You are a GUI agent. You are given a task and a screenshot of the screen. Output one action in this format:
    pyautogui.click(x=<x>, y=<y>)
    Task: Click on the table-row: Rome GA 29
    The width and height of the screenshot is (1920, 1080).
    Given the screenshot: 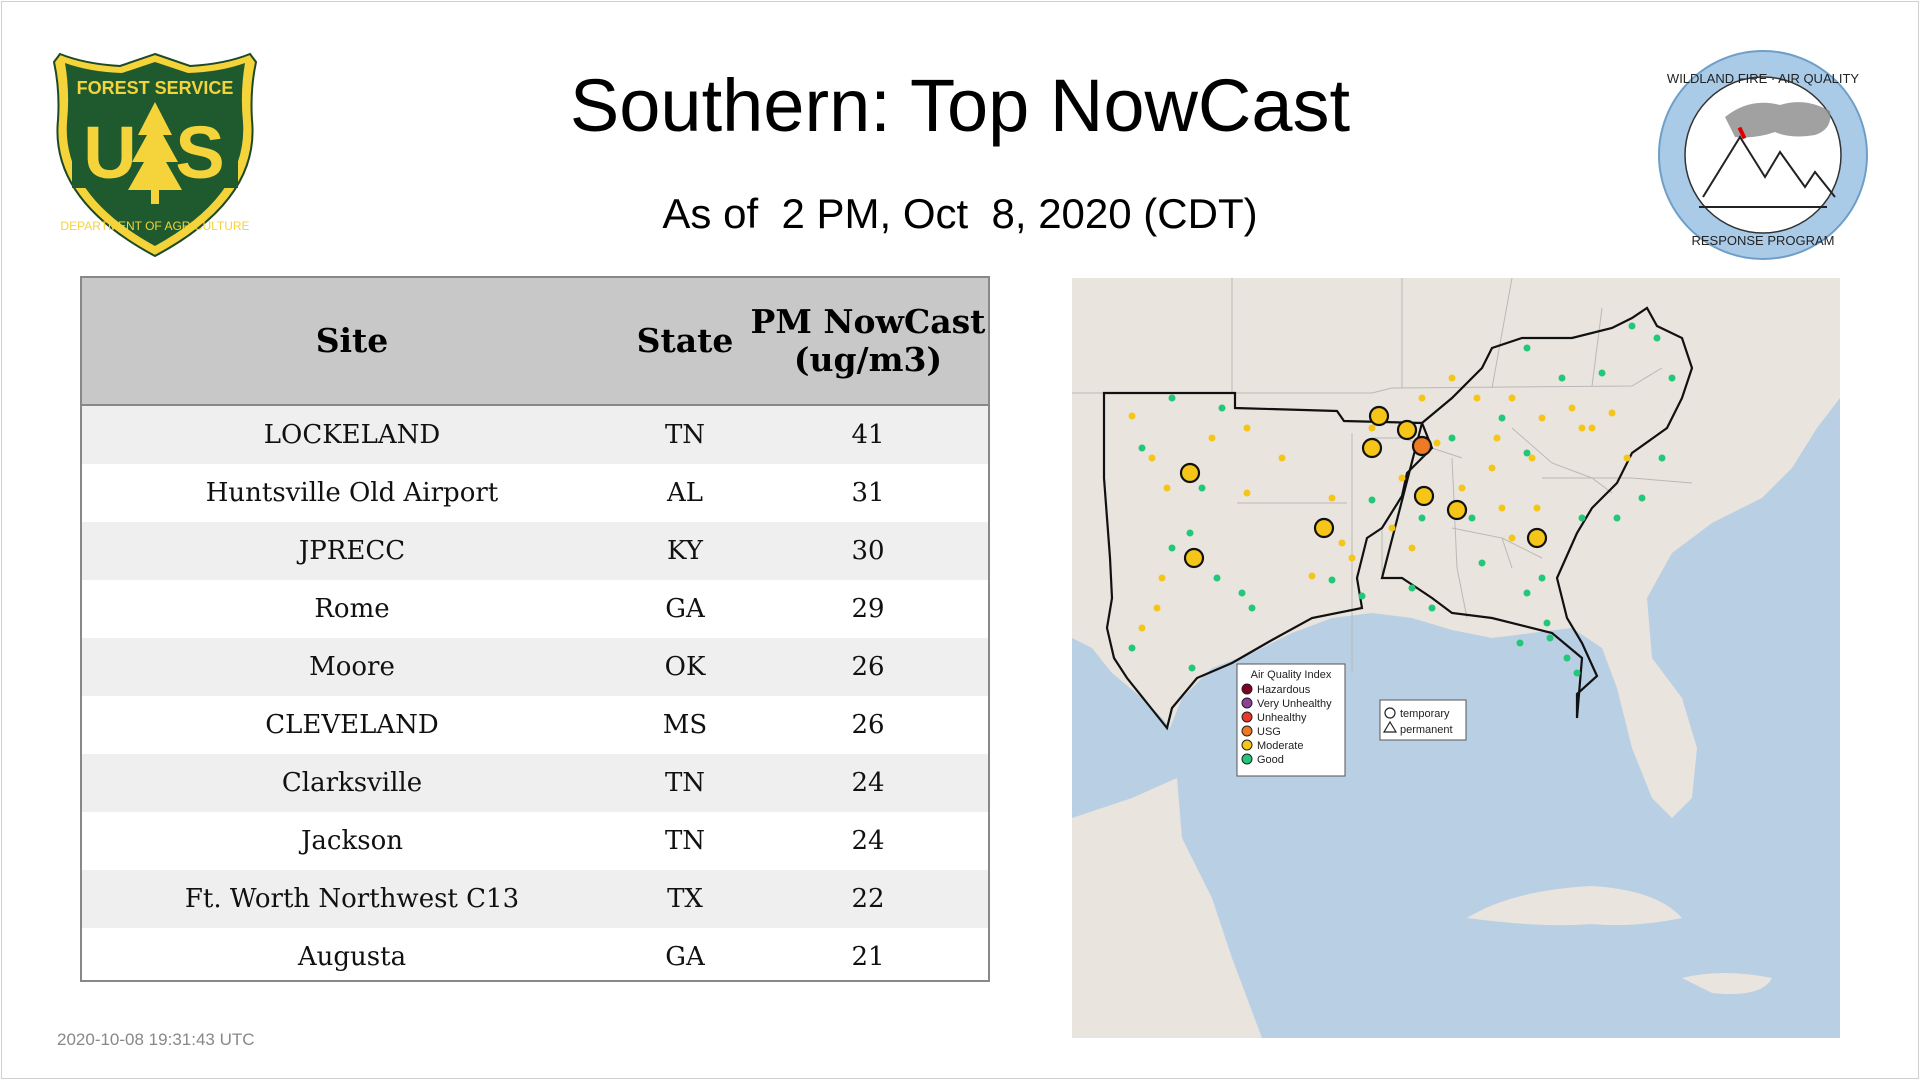 What is the action you would take?
    pyautogui.click(x=535, y=609)
    